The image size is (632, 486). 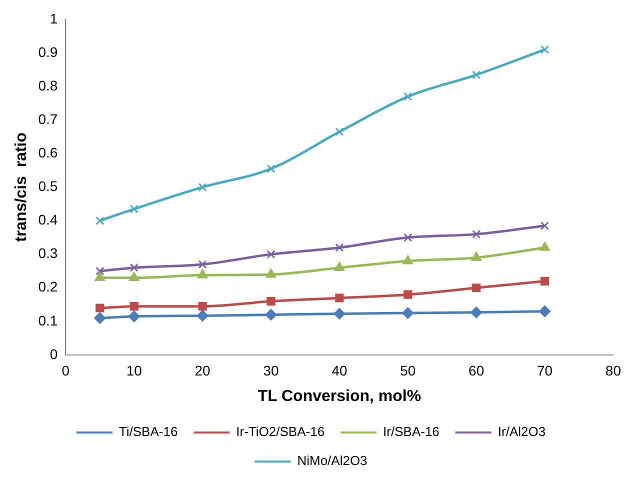 What do you see at coordinates (48, 320) in the screenshot?
I see `y-tick-label: 0.1` at bounding box center [48, 320].